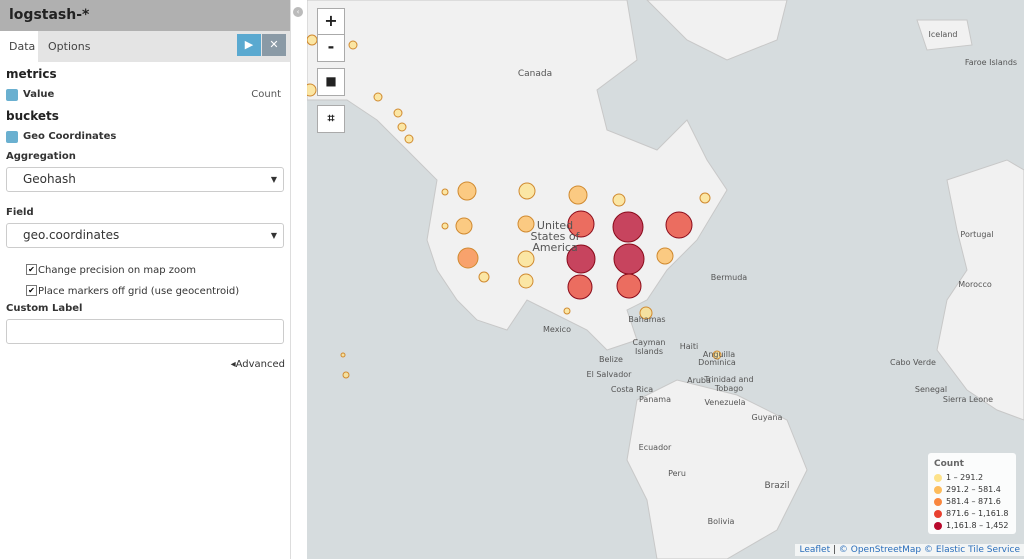 The height and width of the screenshot is (559, 1024). What do you see at coordinates (655, 447) in the screenshot?
I see `place-label: Ecuador` at bounding box center [655, 447].